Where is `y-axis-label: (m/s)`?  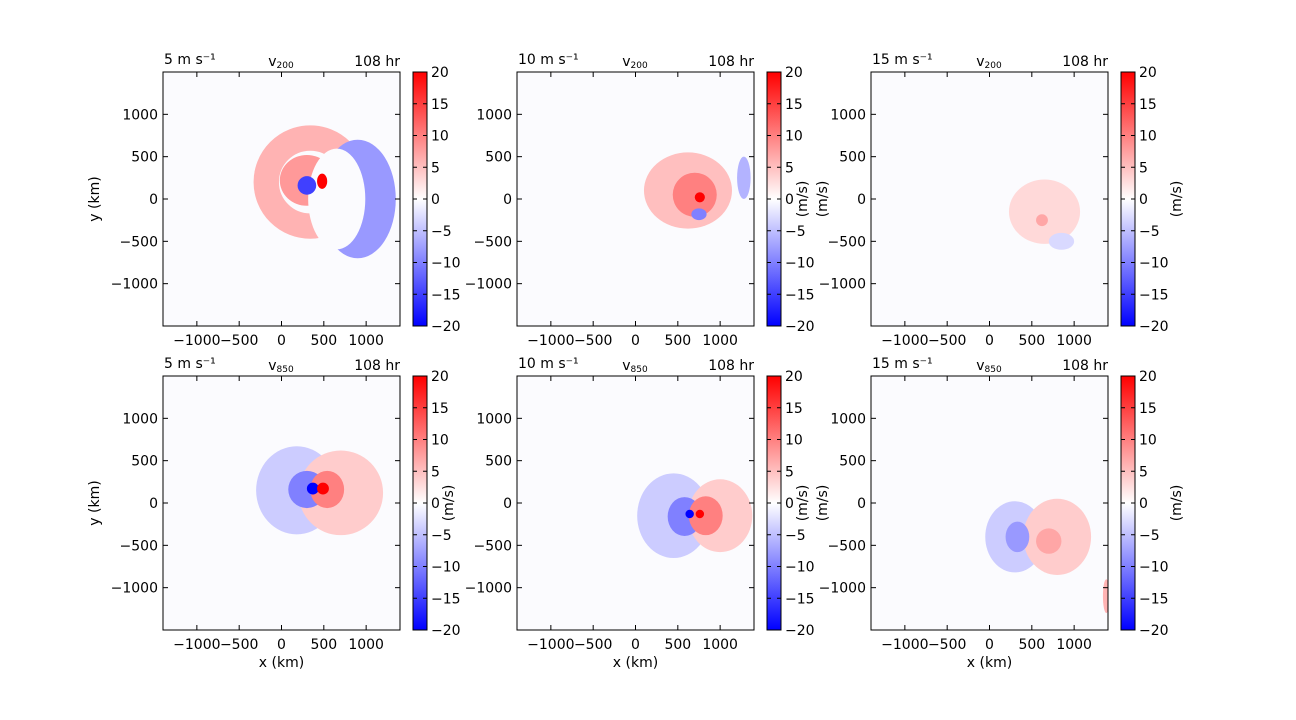 y-axis-label: (m/s) is located at coordinates (449, 503).